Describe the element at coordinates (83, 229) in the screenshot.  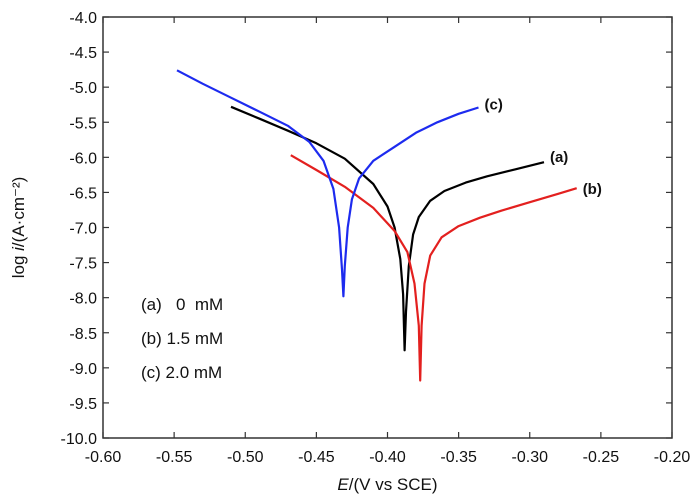
I see `y-tick-label: -7.0` at that location.